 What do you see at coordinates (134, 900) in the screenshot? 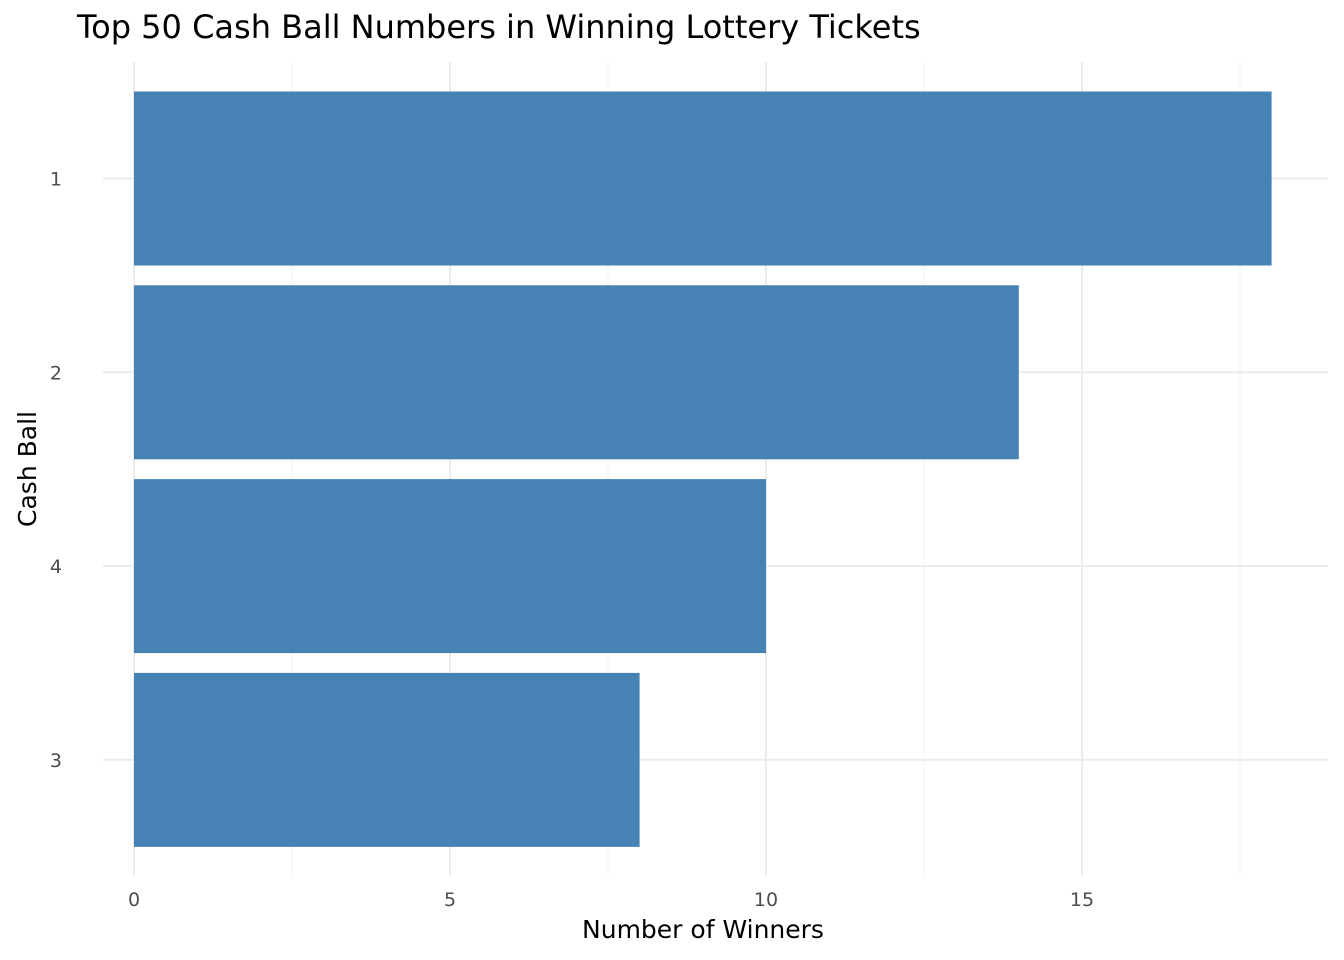
I see `x-tick-label: 0` at bounding box center [134, 900].